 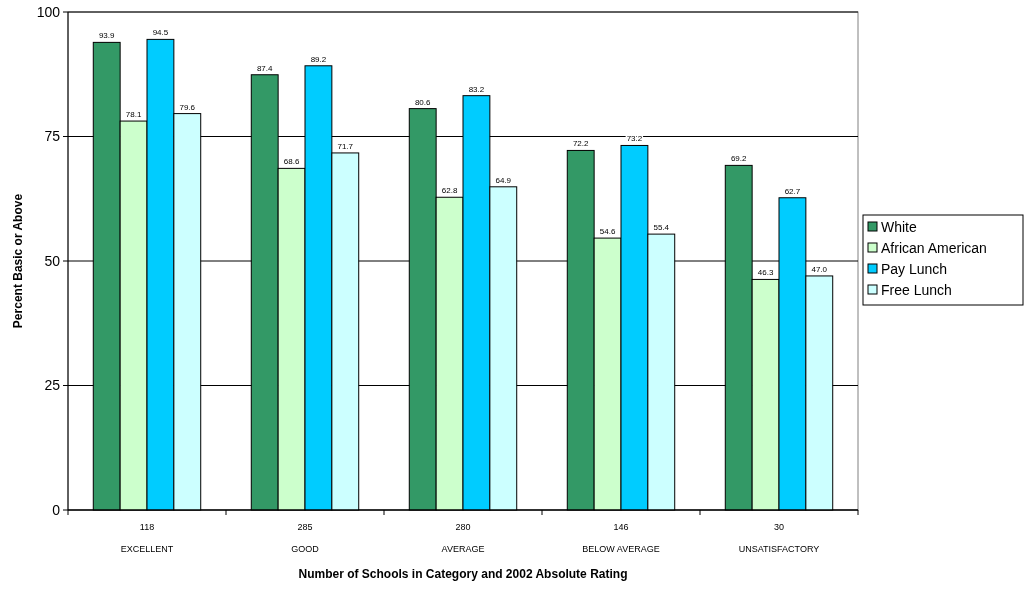 I want to click on data-label: 64.9, so click(x=503, y=180).